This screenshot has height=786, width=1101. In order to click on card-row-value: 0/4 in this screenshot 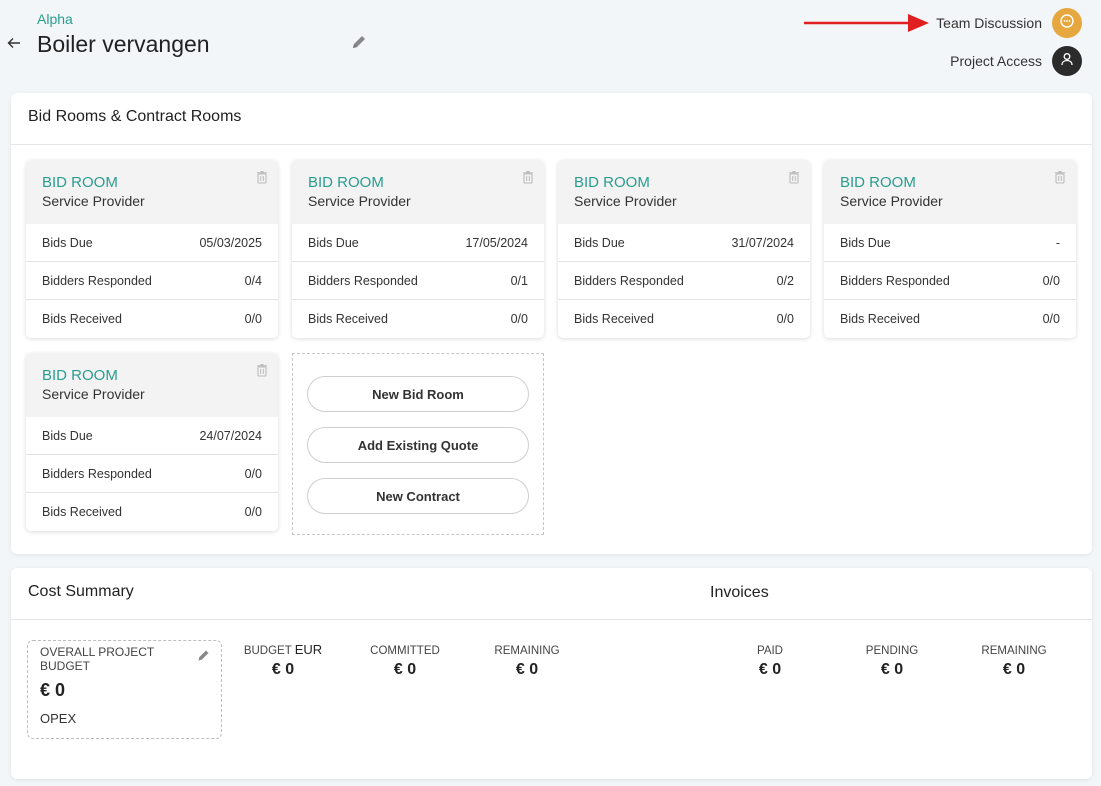, I will do `click(253, 280)`.